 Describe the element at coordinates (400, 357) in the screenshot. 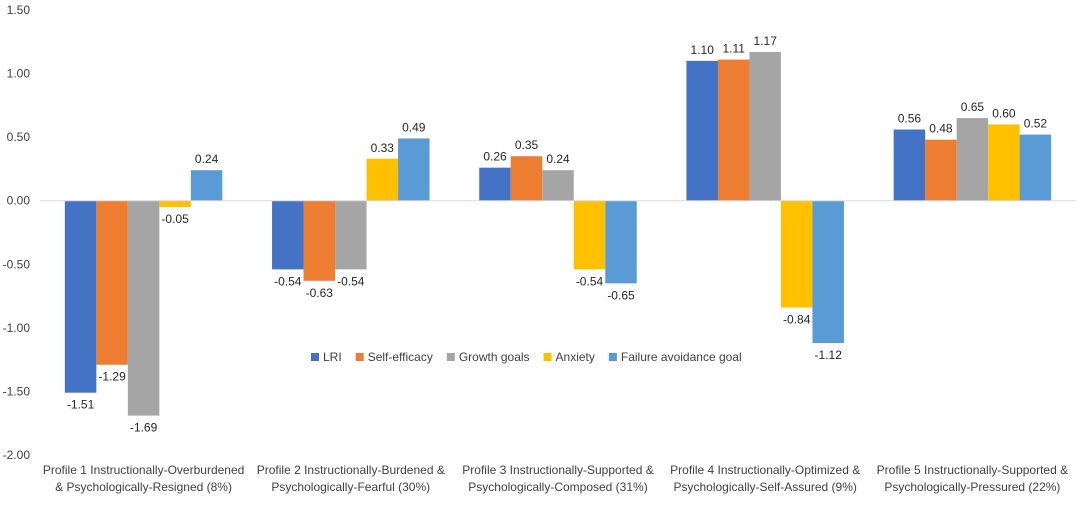

I see `legend-label: Self-efficacy` at that location.